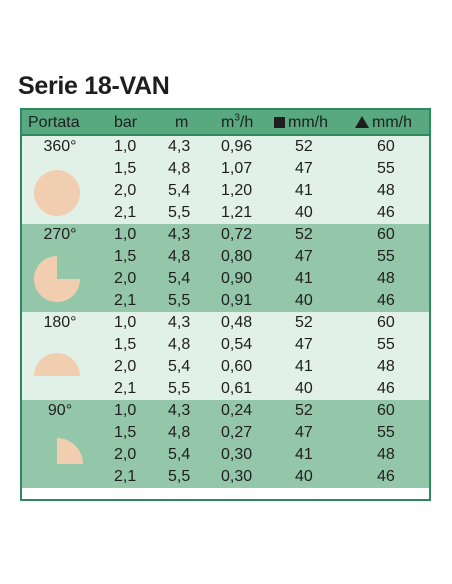 The height and width of the screenshot is (584, 452). Describe the element at coordinates (228, 122) in the screenshot. I see `header-m3h-base: m` at that location.